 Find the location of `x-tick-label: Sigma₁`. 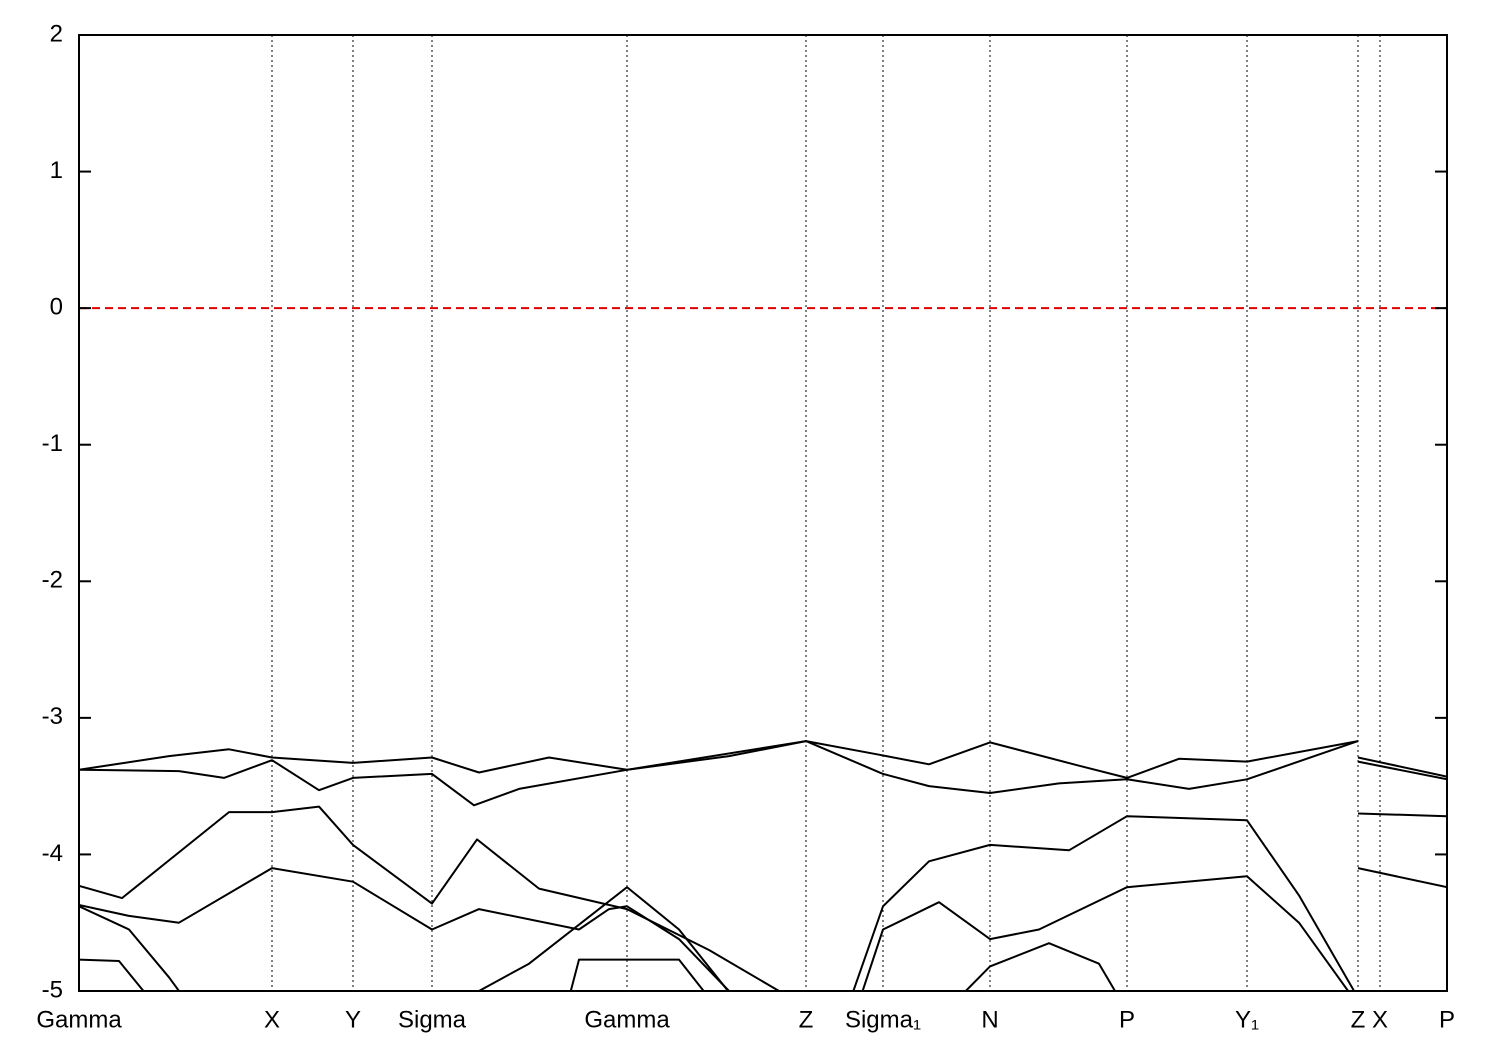

x-tick-label: Sigma₁ is located at coordinates (883, 1019).